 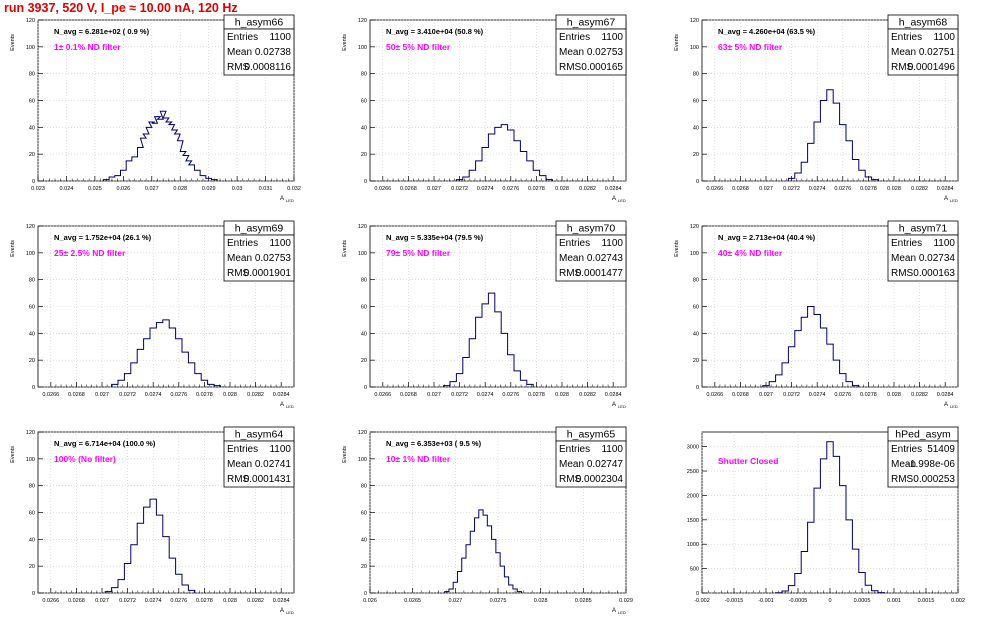 I want to click on stats-entries-value: 51409, so click(x=941, y=449).